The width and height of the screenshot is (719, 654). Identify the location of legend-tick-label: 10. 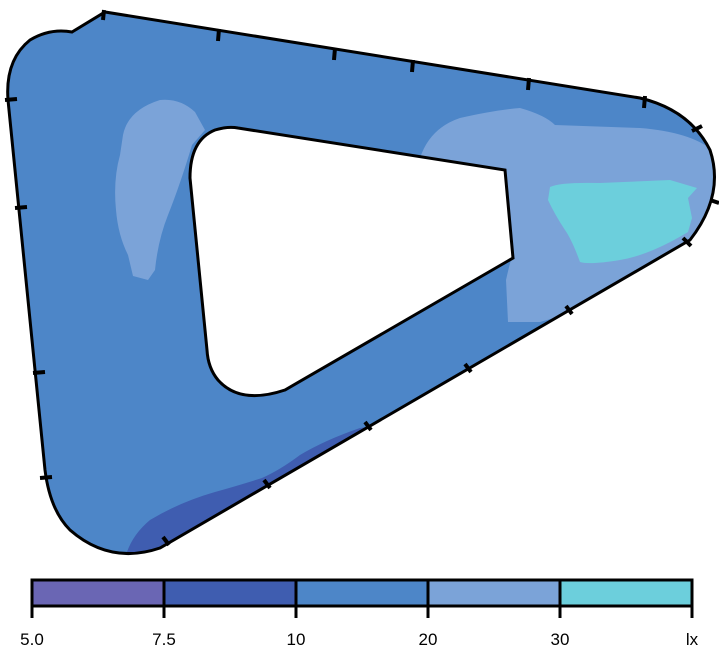
(296, 639).